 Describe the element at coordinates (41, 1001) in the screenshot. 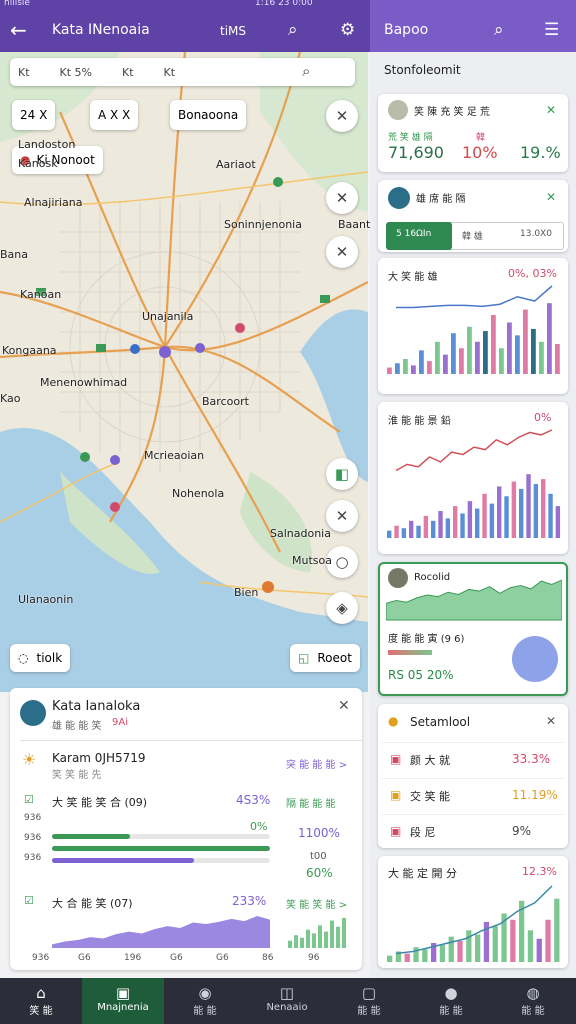

I see `nav-item: ⌂ 笑 能` at that location.